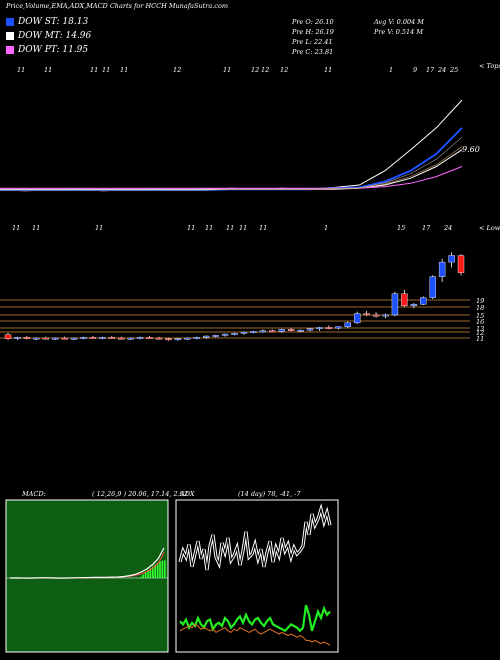 Image resolution: width=500 pixels, height=660 pixels. What do you see at coordinates (53, 49) in the screenshot?
I see `legend-label: DOW PT: 11.95` at bounding box center [53, 49].